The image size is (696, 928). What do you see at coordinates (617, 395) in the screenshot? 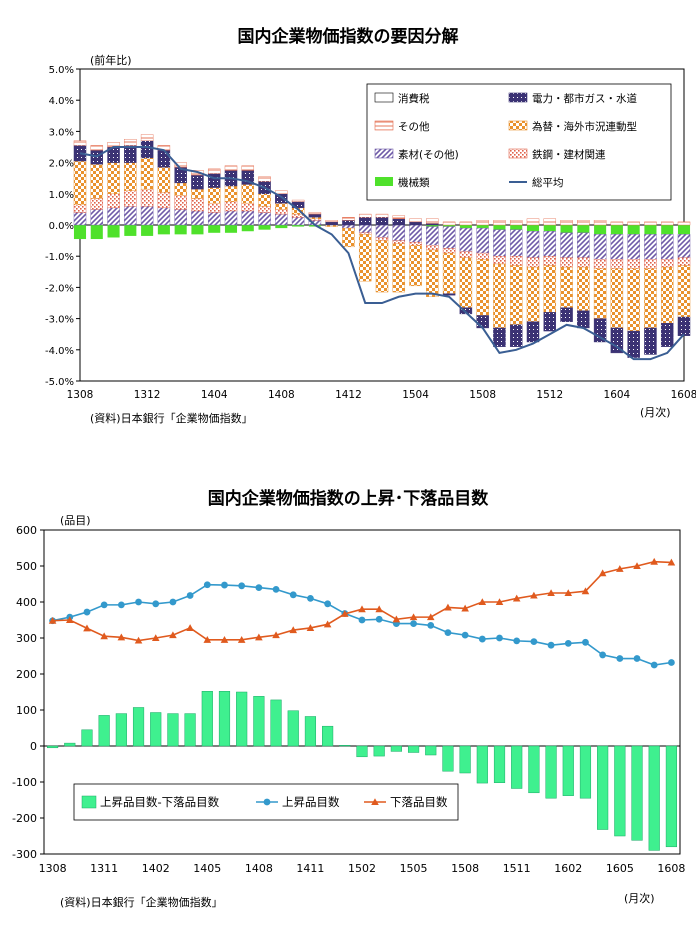
I see `chart1-x-tick-label: 1604` at bounding box center [617, 395].